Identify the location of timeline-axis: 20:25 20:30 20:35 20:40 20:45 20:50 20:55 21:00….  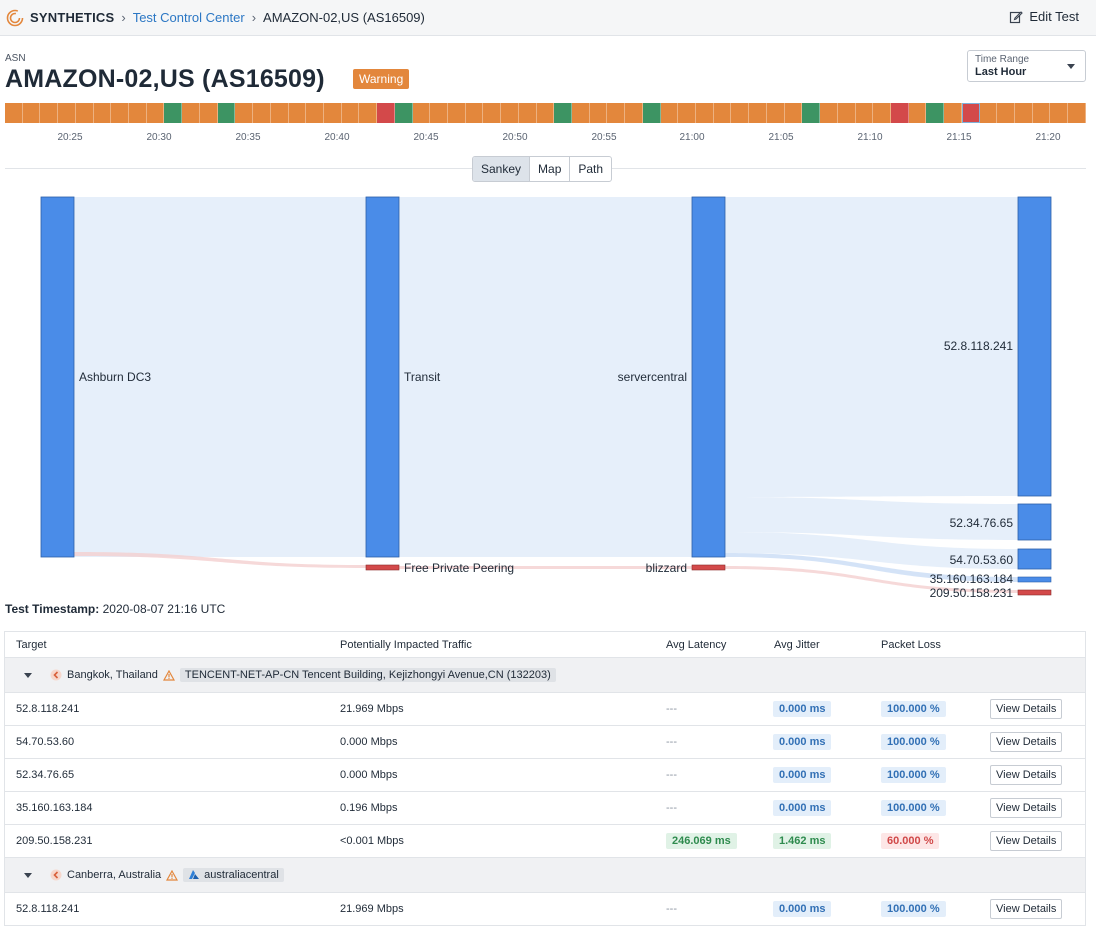
(548, 139).